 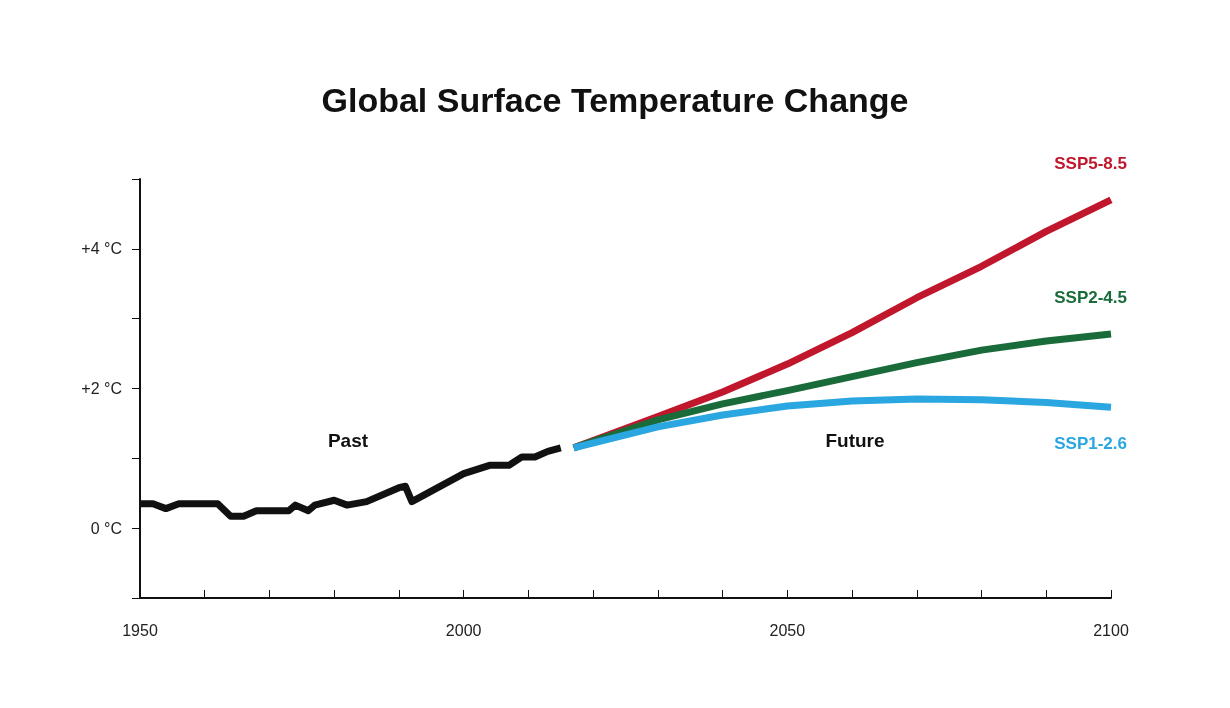 What do you see at coordinates (855, 440) in the screenshot?
I see `annotation: Future` at bounding box center [855, 440].